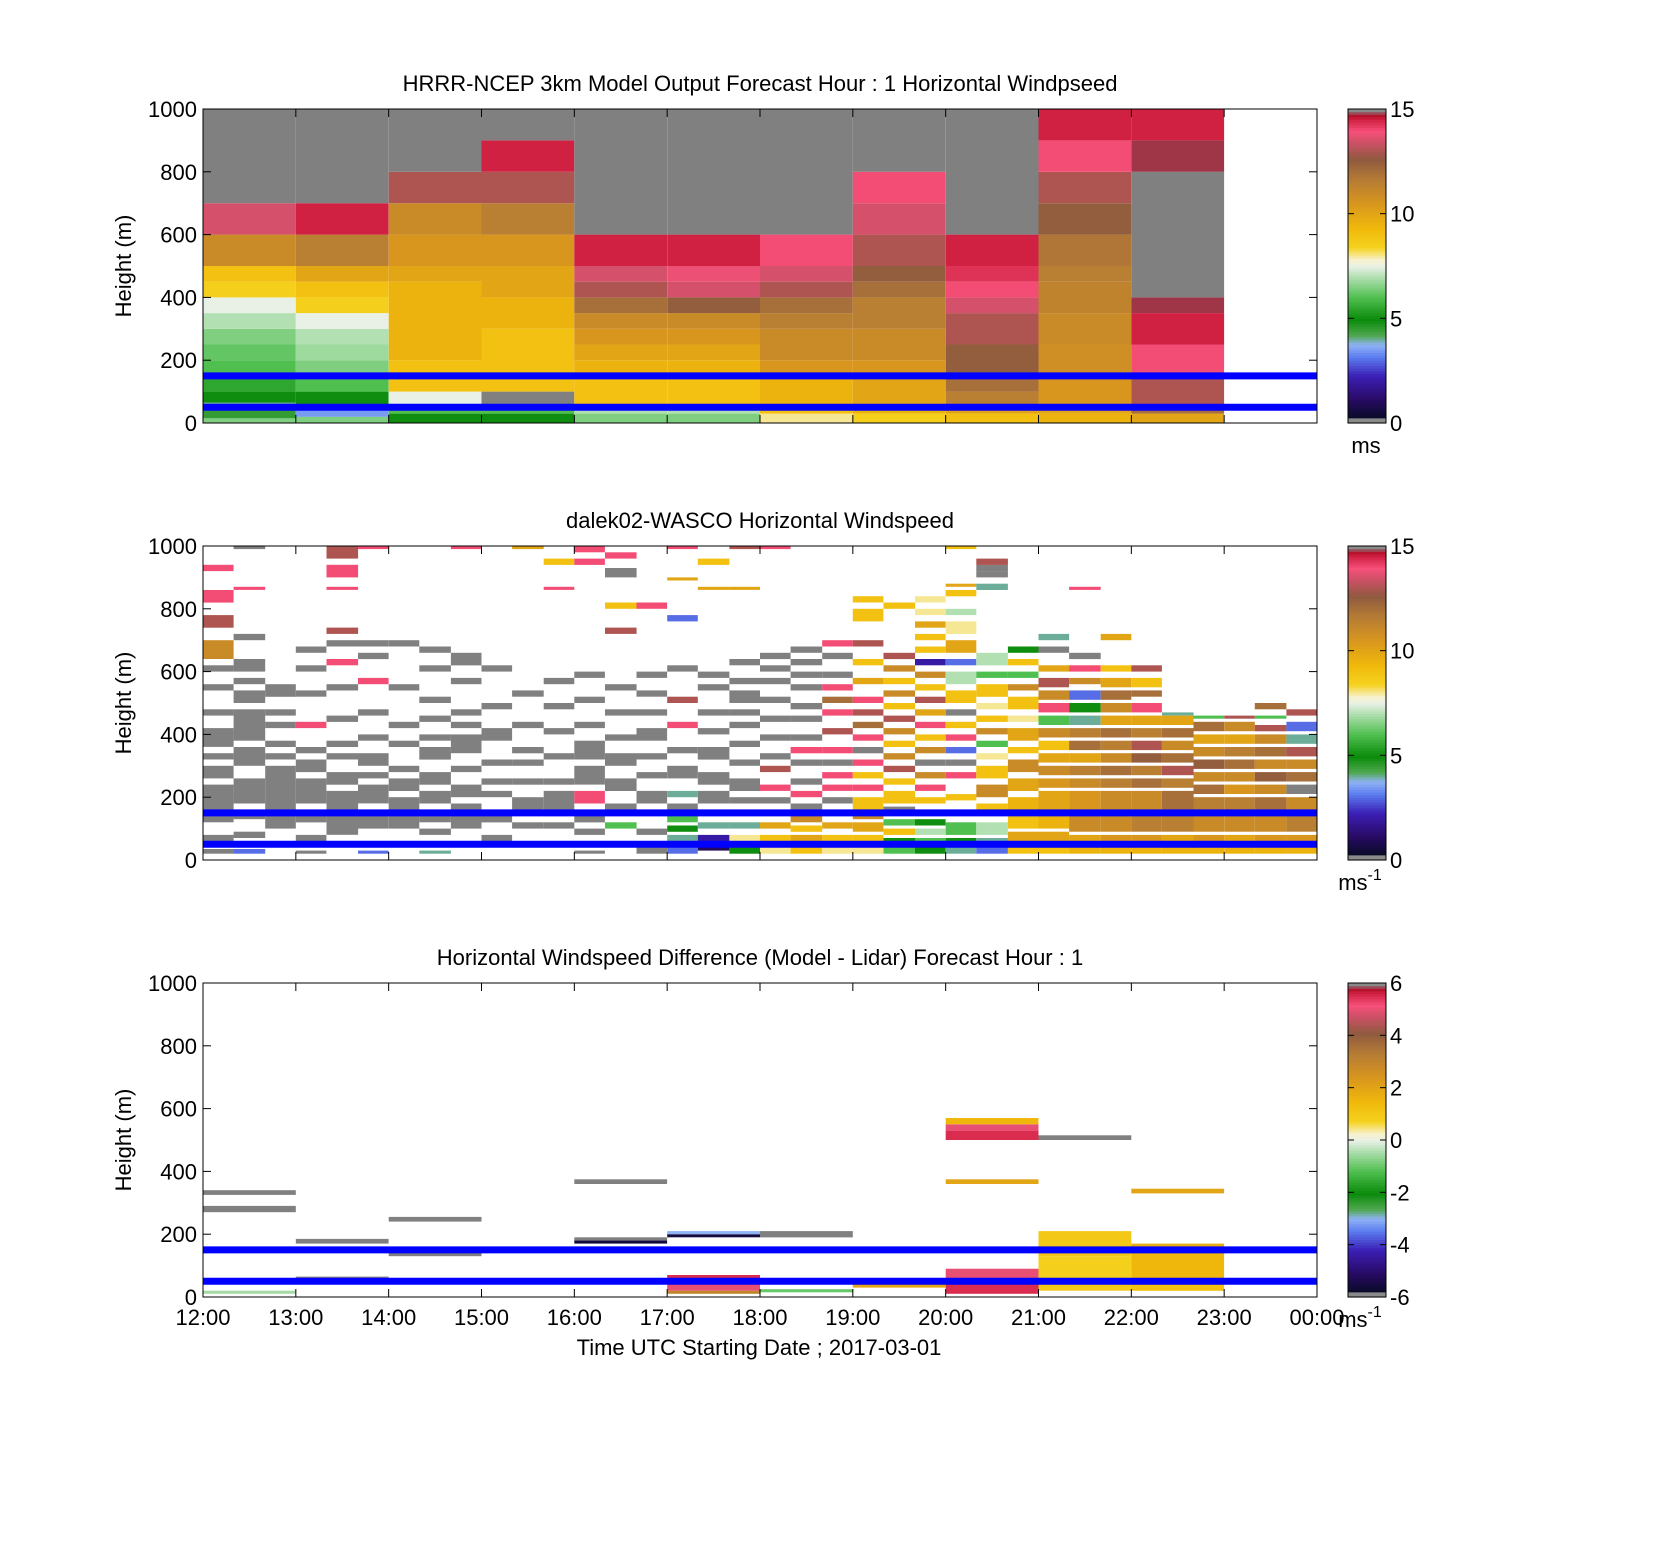  Describe the element at coordinates (178, 360) in the screenshot. I see `y-tick-label: 200` at that location.